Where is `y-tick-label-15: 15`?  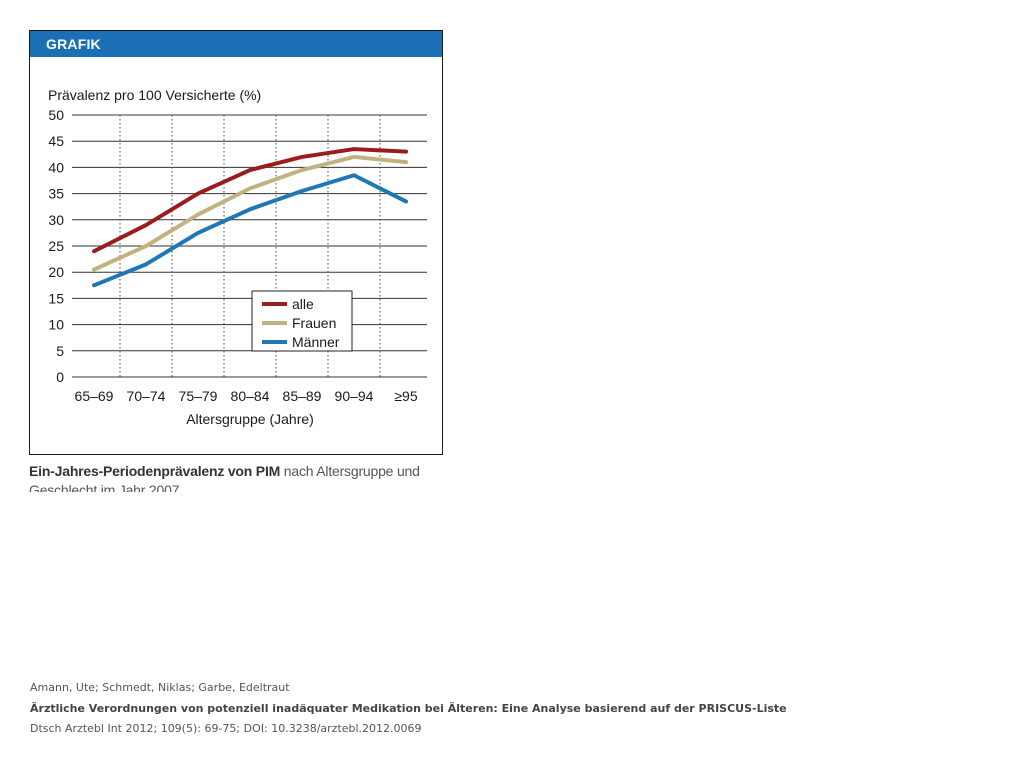
y-tick-label-15: 15 is located at coordinates (56, 298).